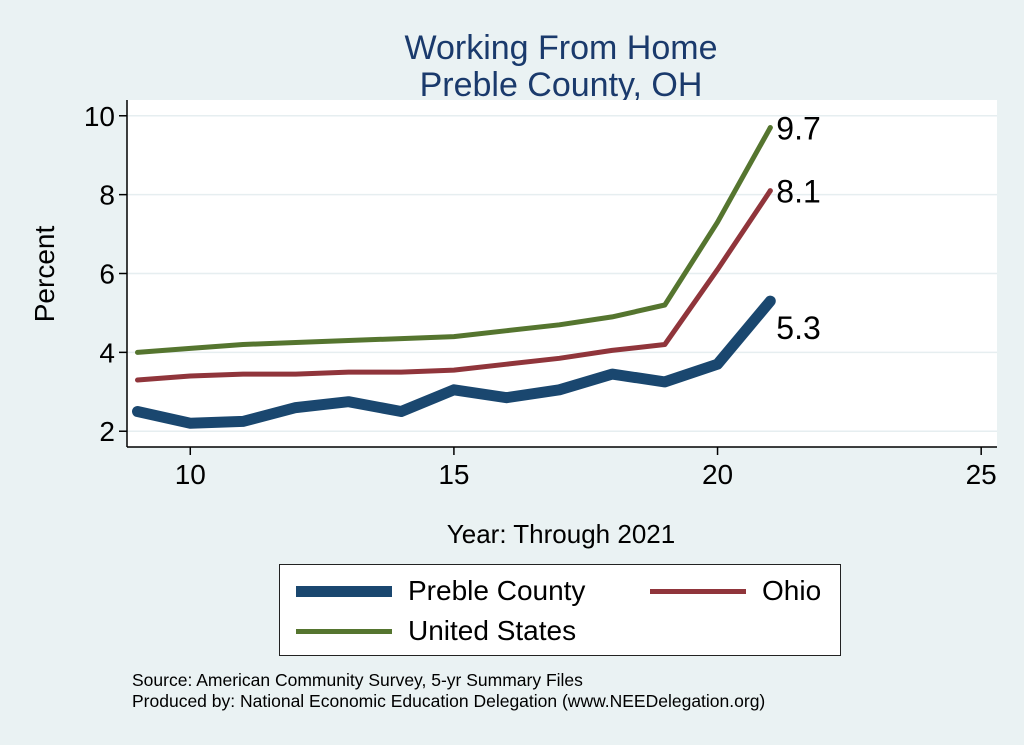  I want to click on chart-title-line-2: Preble County, OH, so click(561, 85).